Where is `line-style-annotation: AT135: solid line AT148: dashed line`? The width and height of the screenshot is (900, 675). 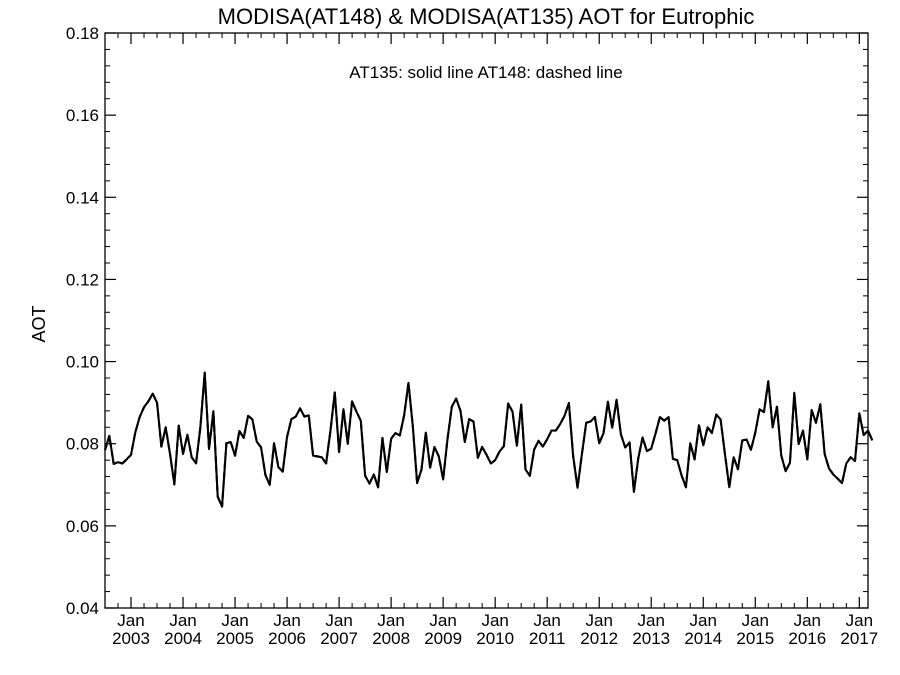 line-style-annotation: AT135: solid line AT148: dashed line is located at coordinates (485, 72).